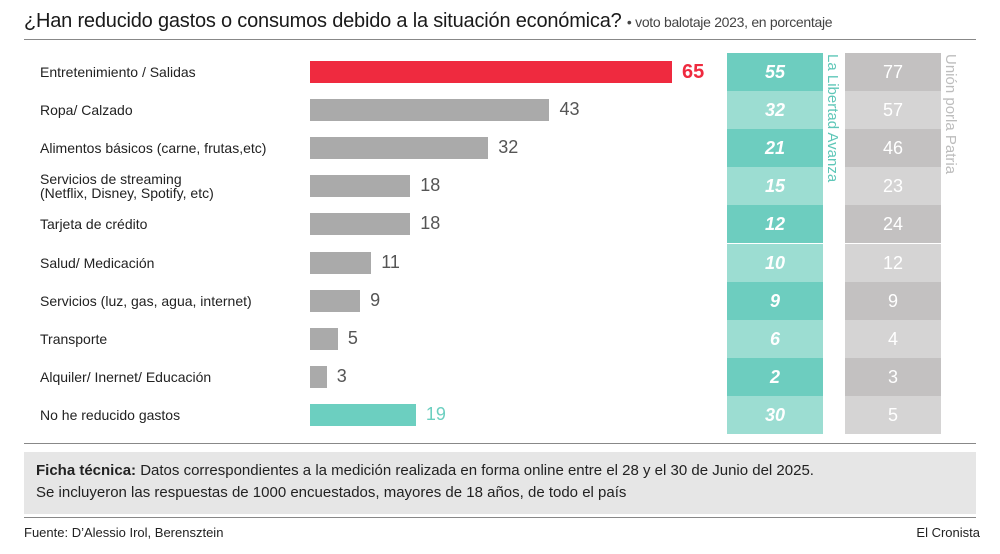 The width and height of the screenshot is (1000, 554). What do you see at coordinates (124, 532) in the screenshot?
I see `source: Fuente: D’Alessio Irol, Berensztein` at bounding box center [124, 532].